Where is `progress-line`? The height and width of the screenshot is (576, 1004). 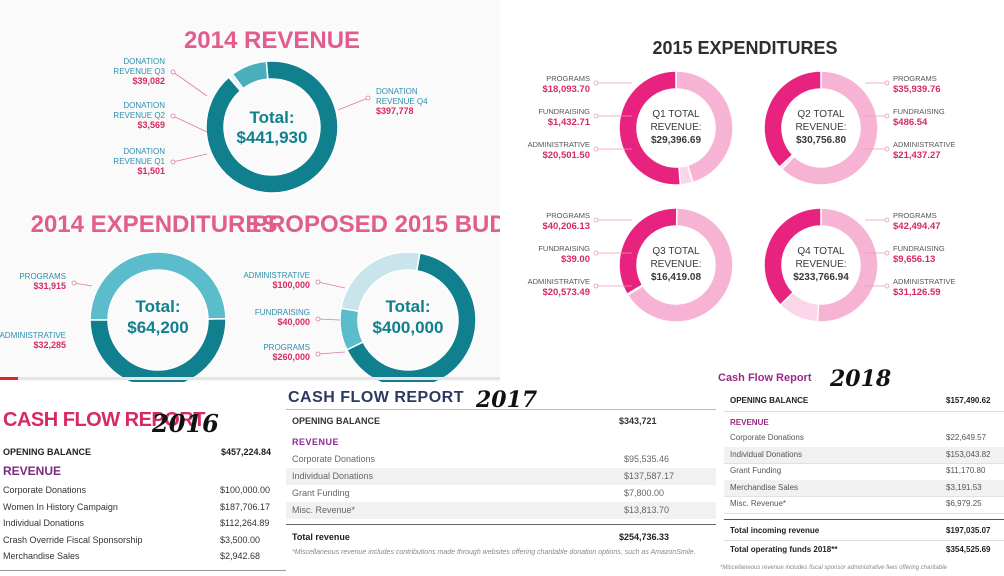 progress-line is located at coordinates (250, 378).